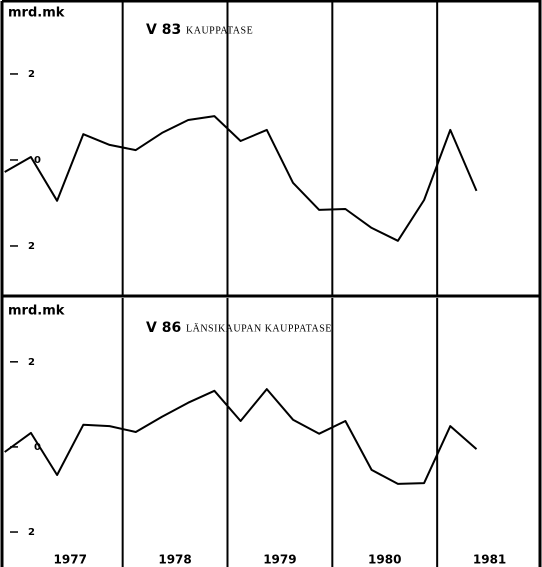 The width and height of the screenshot is (542, 567). What do you see at coordinates (70, 560) in the screenshot?
I see `x-tick-label: 1977` at bounding box center [70, 560].